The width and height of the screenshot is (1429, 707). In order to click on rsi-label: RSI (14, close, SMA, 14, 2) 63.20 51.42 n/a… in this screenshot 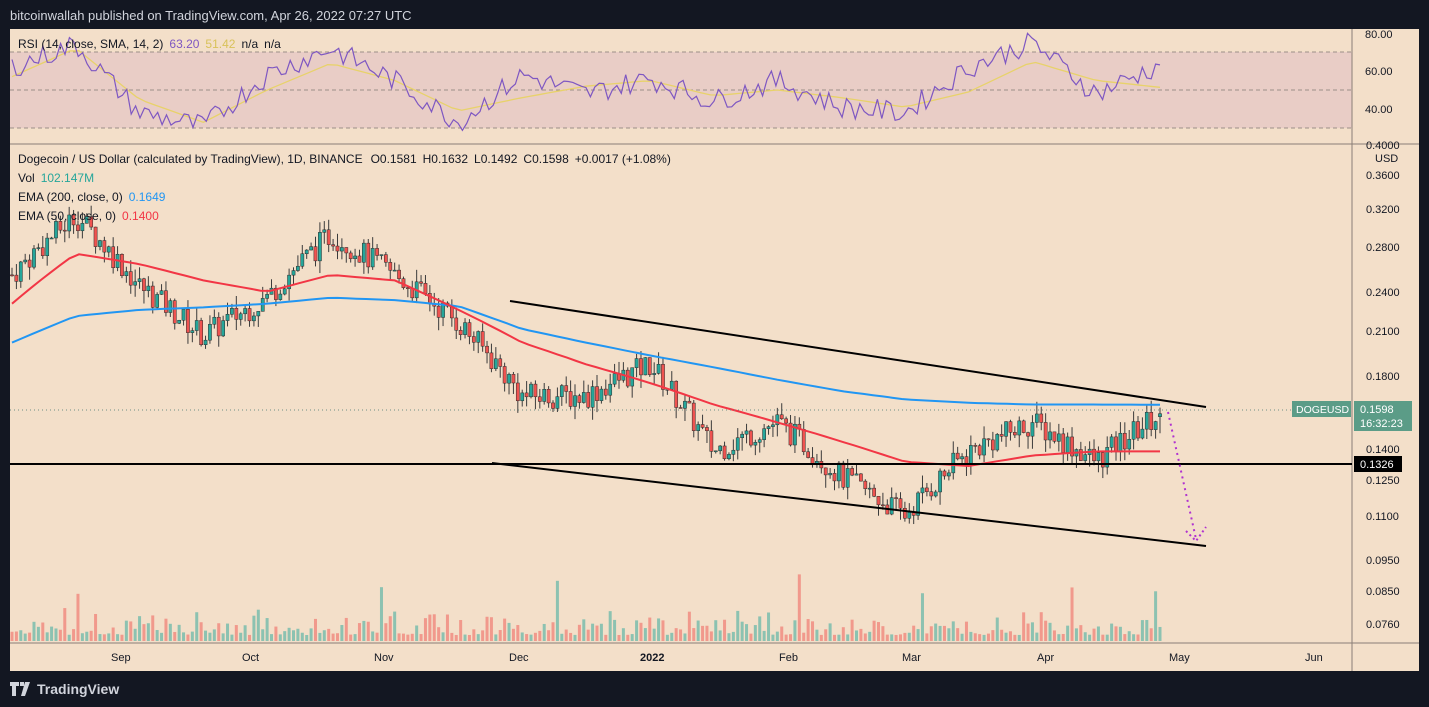, I will do `click(149, 44)`.